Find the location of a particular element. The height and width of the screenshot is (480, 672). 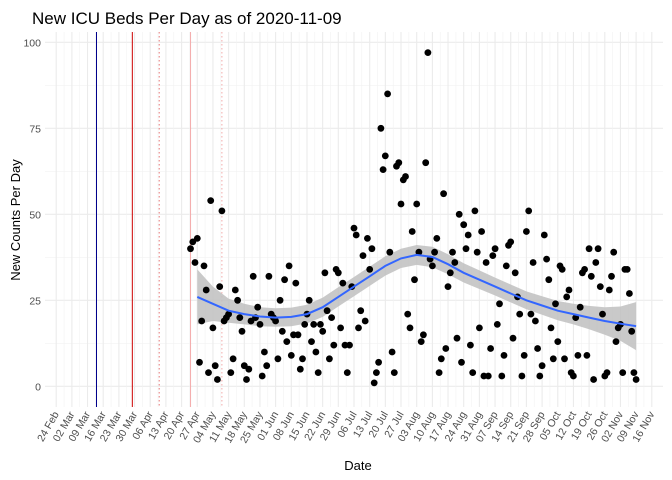

vline-layer is located at coordinates (159, 219).